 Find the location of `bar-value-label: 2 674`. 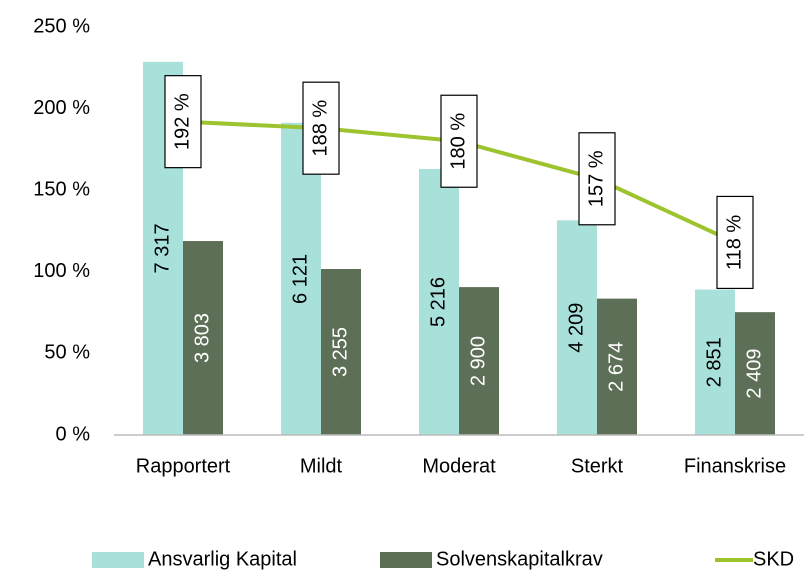

bar-value-label: 2 674 is located at coordinates (616, 367).